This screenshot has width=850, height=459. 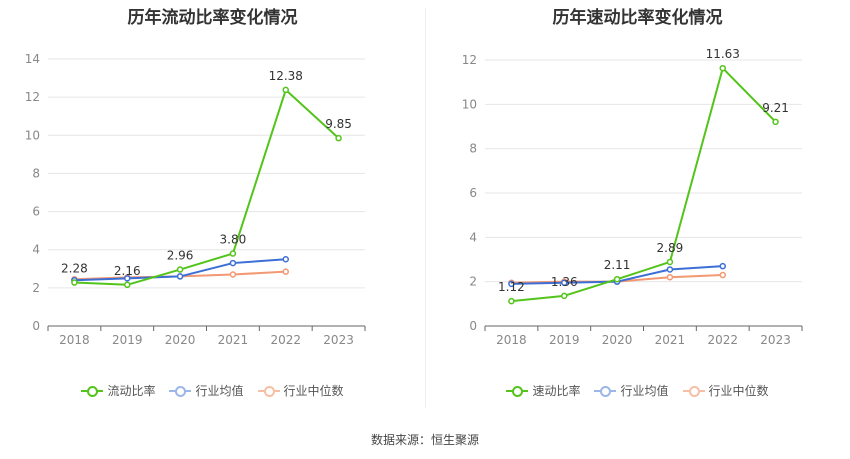 I want to click on legend-label: 速动比率, so click(x=556, y=391).